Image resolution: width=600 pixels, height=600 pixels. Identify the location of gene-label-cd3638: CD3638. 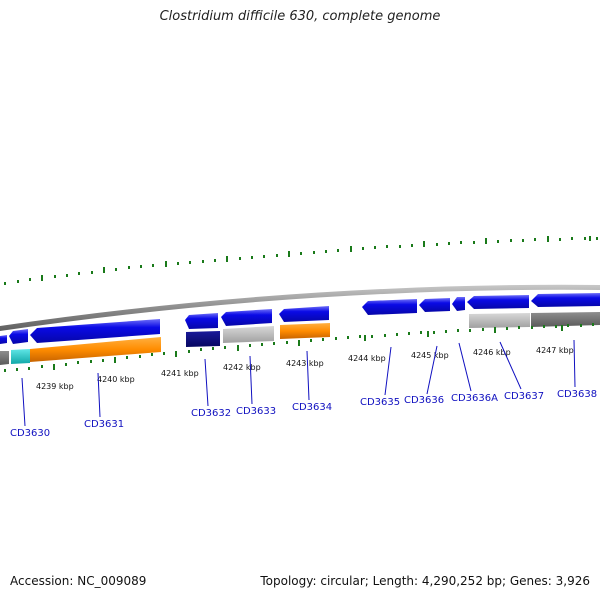
(577, 394).